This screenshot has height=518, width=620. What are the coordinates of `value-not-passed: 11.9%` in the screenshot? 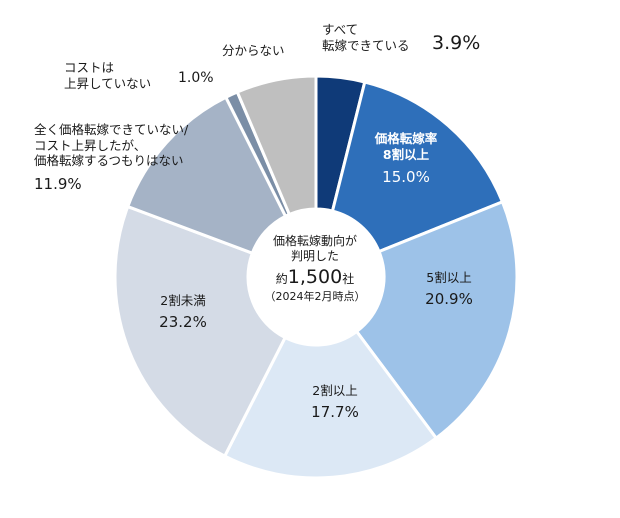 It's located at (58, 183).